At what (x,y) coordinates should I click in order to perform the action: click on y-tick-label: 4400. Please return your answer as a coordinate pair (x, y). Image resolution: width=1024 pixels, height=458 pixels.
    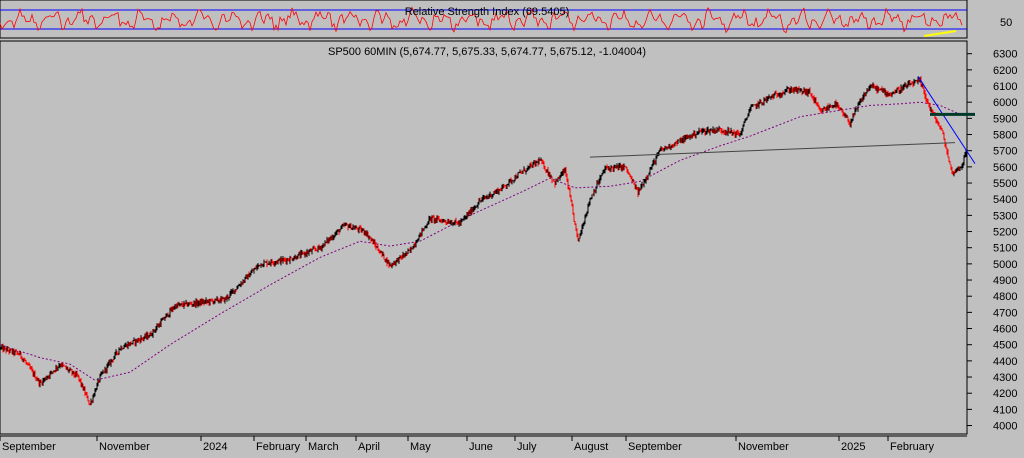
    Looking at the image, I should click on (1005, 362).